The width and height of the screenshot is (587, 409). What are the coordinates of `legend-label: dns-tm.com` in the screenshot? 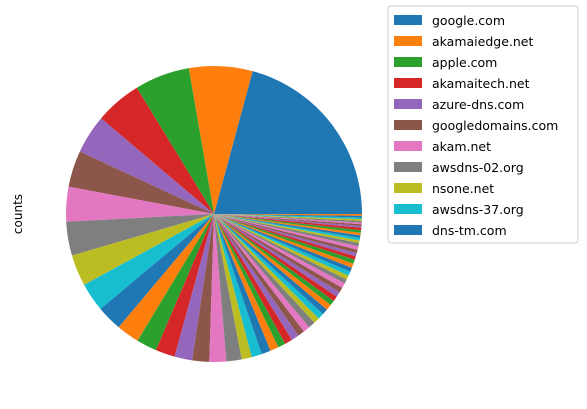 It's located at (469, 230).